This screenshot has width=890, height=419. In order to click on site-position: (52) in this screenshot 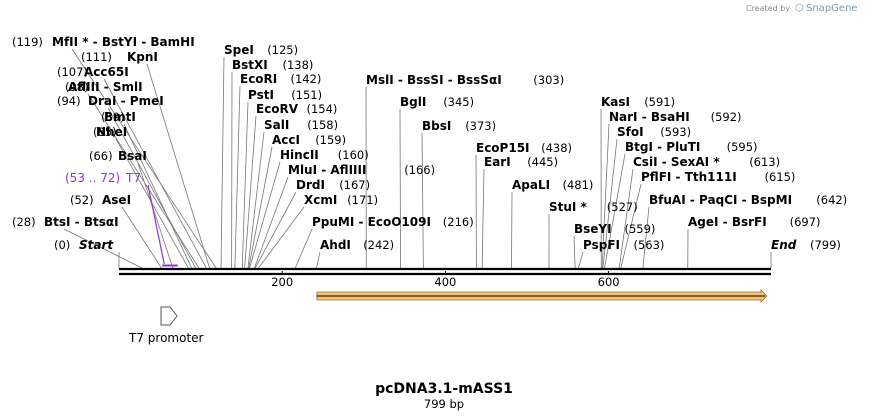, I will do `click(82, 200)`.